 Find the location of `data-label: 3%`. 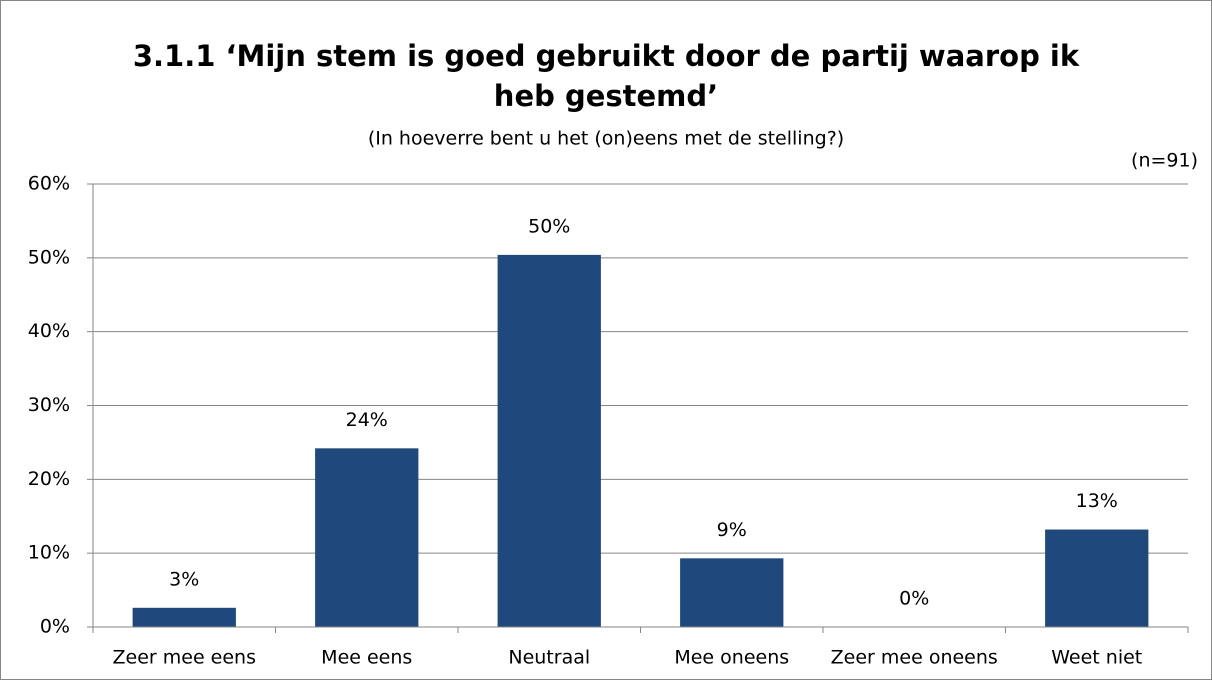

data-label: 3% is located at coordinates (184, 579).